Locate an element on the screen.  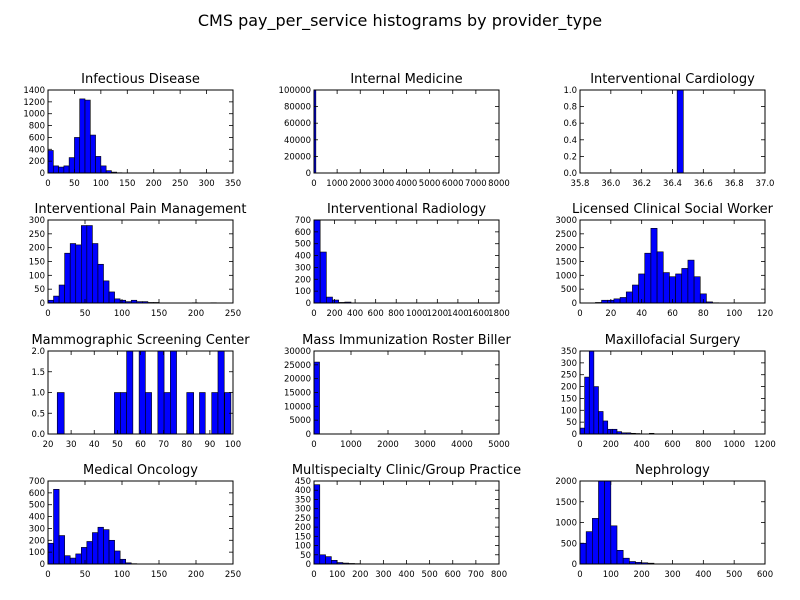
y-tick-label: 1500 is located at coordinates (566, 263).